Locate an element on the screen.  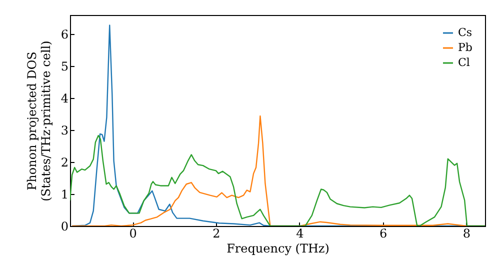
x-tick-label: 6 is located at coordinates (383, 233).